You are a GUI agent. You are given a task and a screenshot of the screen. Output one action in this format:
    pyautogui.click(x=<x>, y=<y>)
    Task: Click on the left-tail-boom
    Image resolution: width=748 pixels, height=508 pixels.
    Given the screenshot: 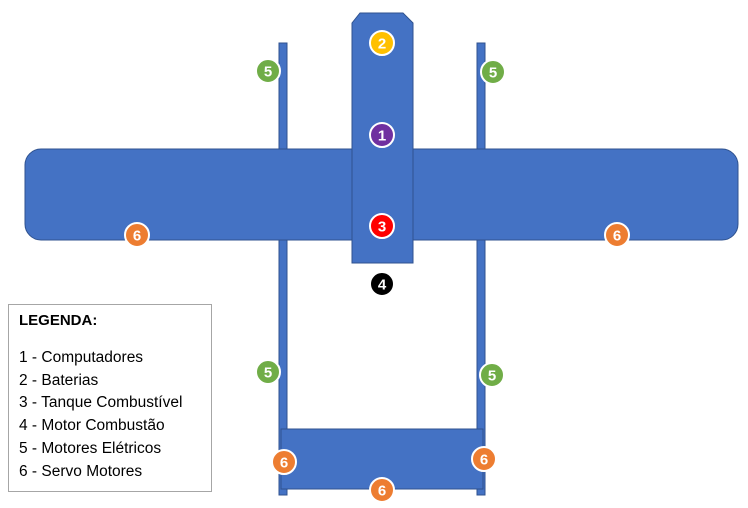 What is the action you would take?
    pyautogui.click(x=283, y=269)
    